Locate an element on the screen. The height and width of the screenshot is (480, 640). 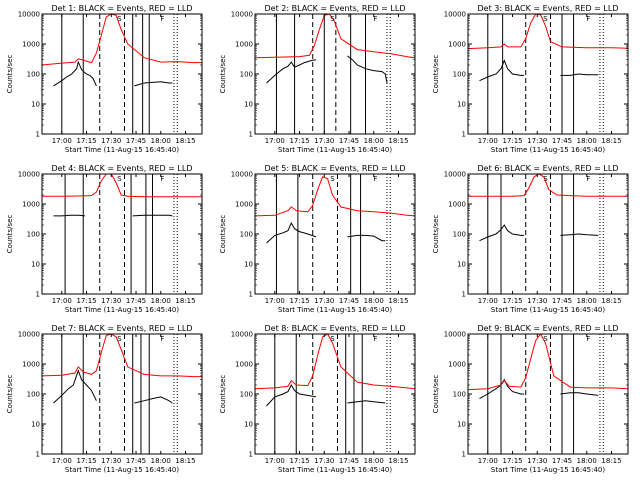
panel-title: Det 5: BLACK = Events, RED = LLD is located at coordinates (335, 168).